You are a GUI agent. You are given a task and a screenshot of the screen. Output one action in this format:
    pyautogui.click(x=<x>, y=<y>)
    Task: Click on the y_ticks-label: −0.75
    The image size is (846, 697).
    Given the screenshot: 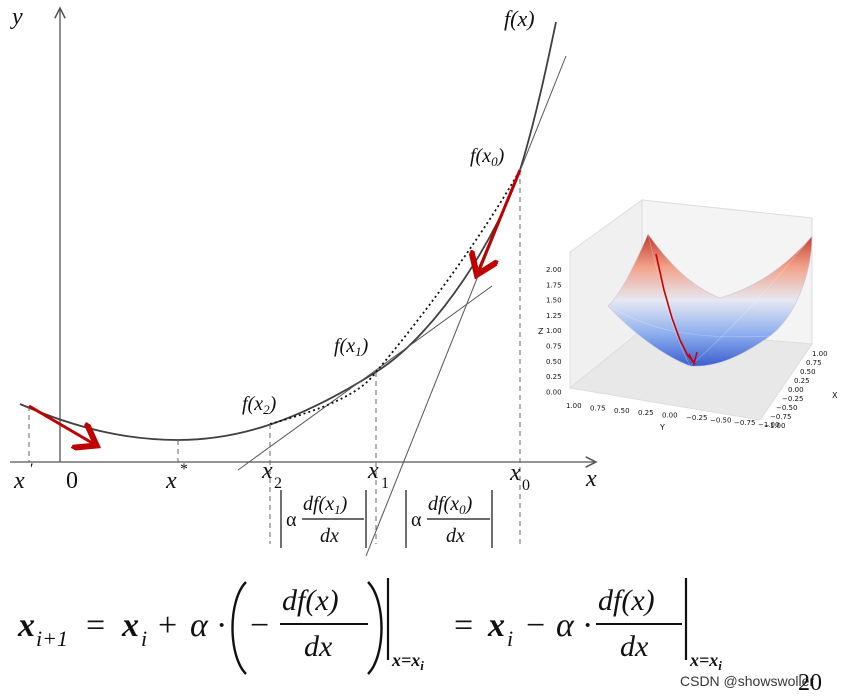 What is the action you would take?
    pyautogui.click(x=744, y=423)
    